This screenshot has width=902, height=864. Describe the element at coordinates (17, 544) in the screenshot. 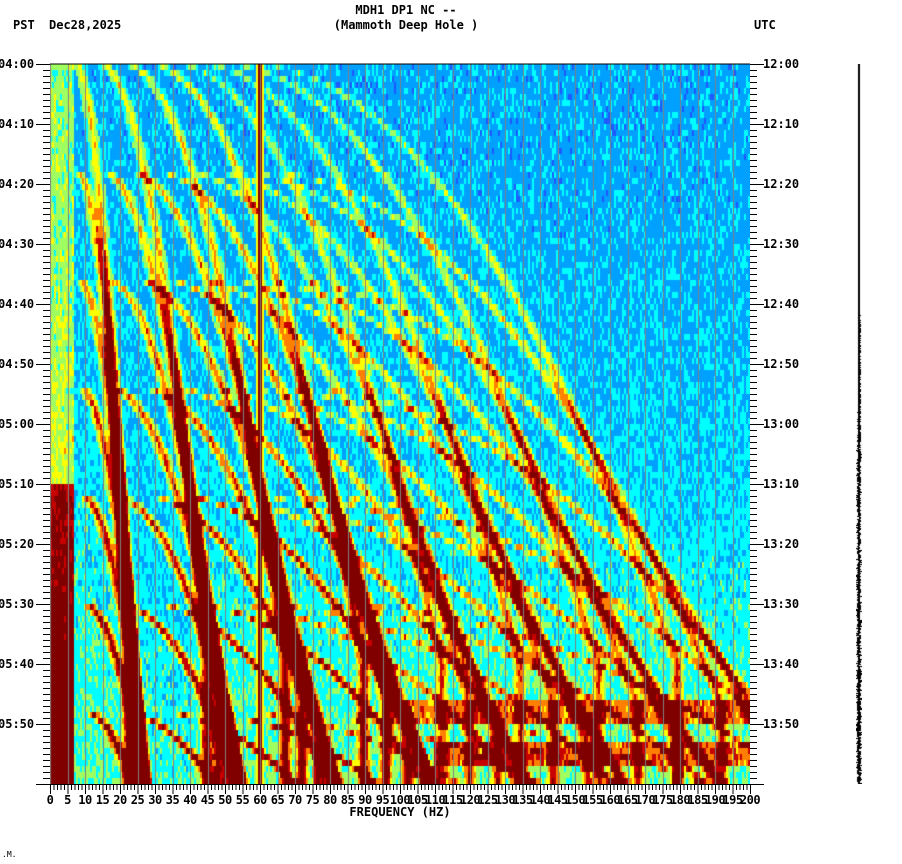

I see `y-tick-label-pst: 05:20` at that location.